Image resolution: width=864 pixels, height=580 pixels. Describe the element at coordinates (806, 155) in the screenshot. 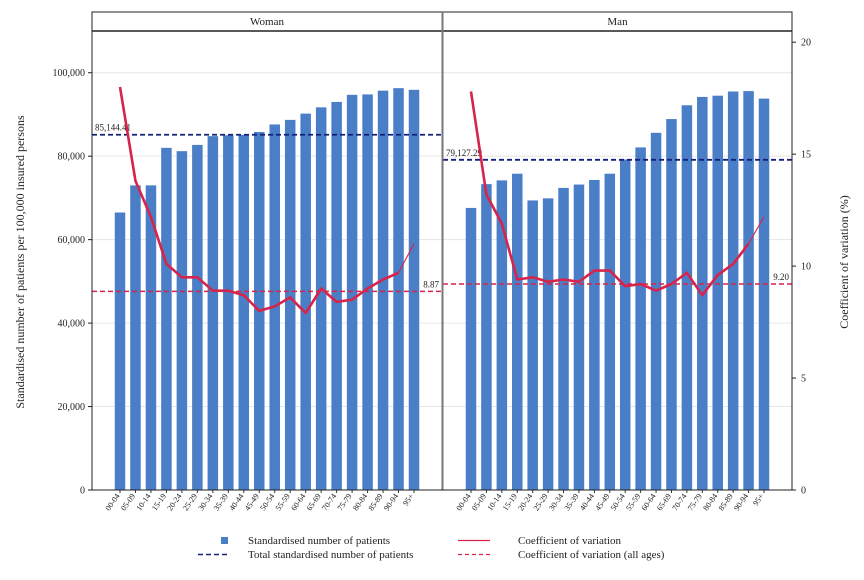

I see `ytick-right-label-3: 15` at that location.